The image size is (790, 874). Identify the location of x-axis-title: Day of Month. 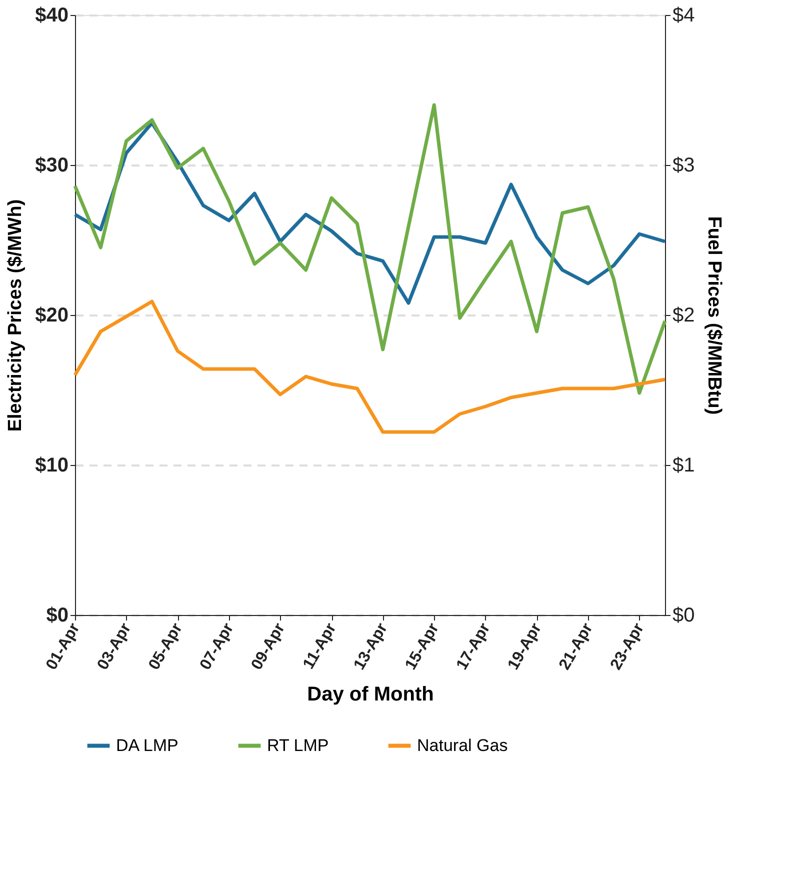
(370, 694).